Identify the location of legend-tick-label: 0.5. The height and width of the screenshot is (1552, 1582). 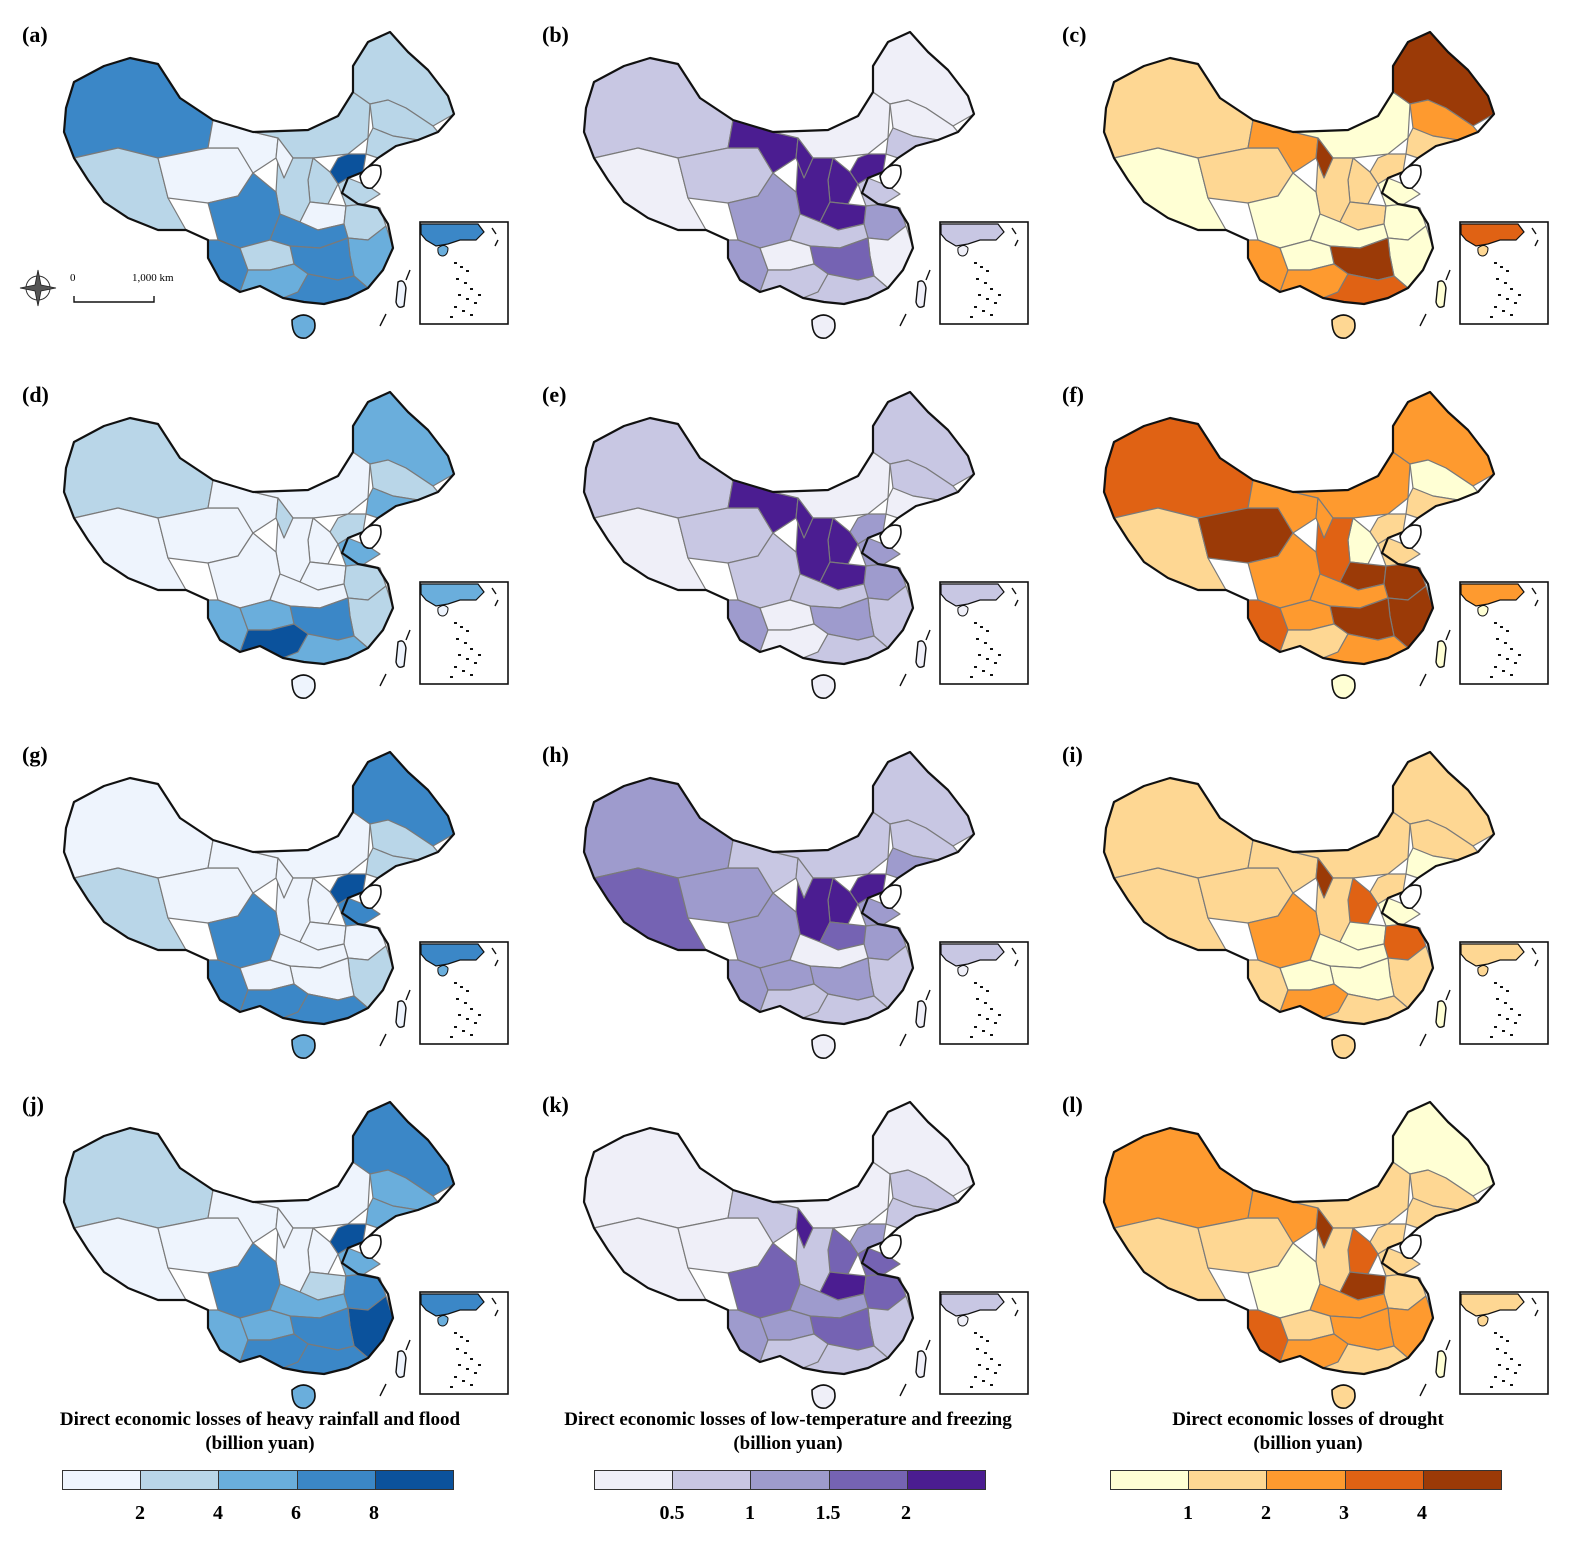
(672, 1513).